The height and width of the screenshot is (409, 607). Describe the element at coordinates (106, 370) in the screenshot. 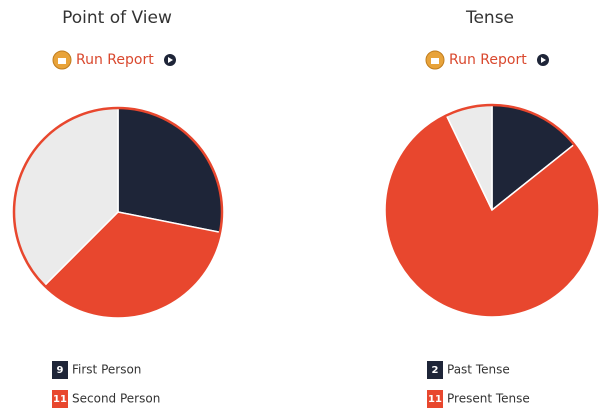

I see `legend-label: First Person` at that location.